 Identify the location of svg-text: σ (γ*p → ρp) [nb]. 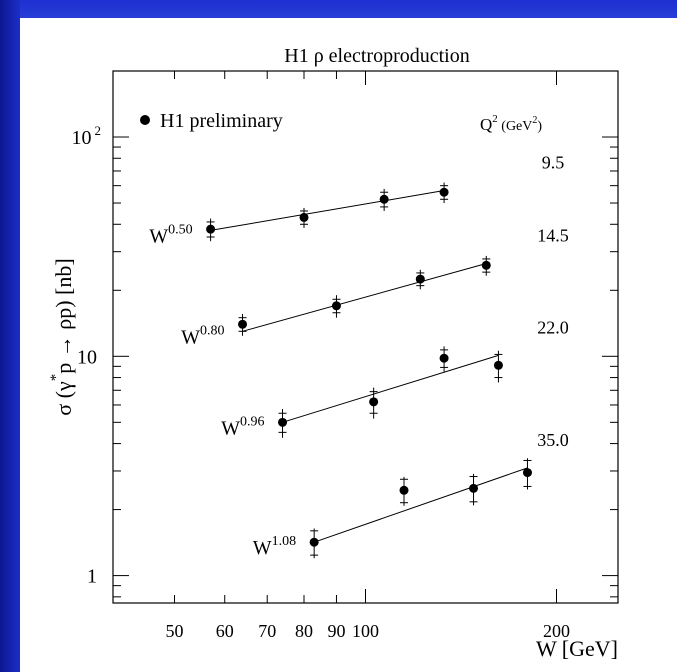
(62, 336).